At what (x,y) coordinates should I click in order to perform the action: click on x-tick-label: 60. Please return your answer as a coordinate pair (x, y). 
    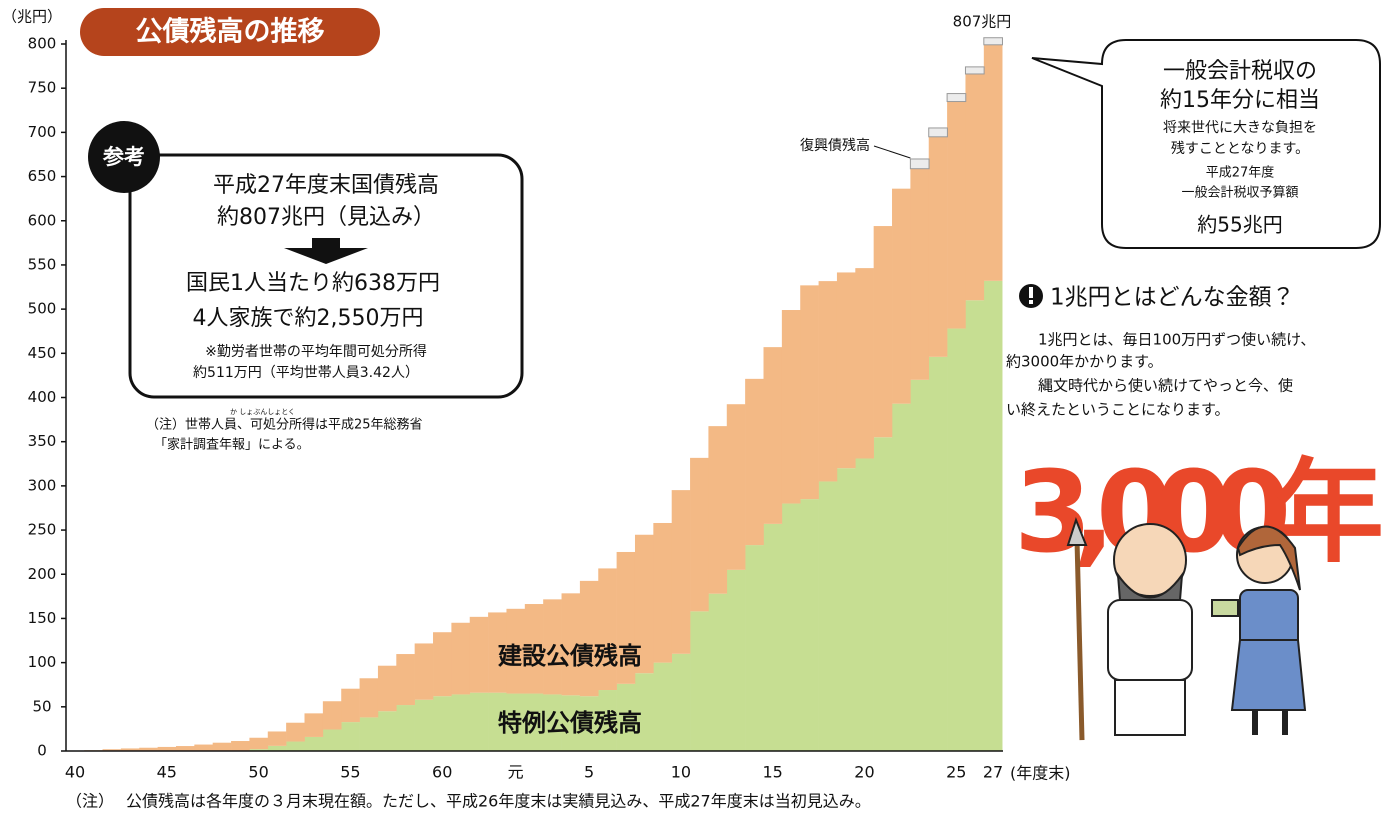
    Looking at the image, I should click on (442, 772).